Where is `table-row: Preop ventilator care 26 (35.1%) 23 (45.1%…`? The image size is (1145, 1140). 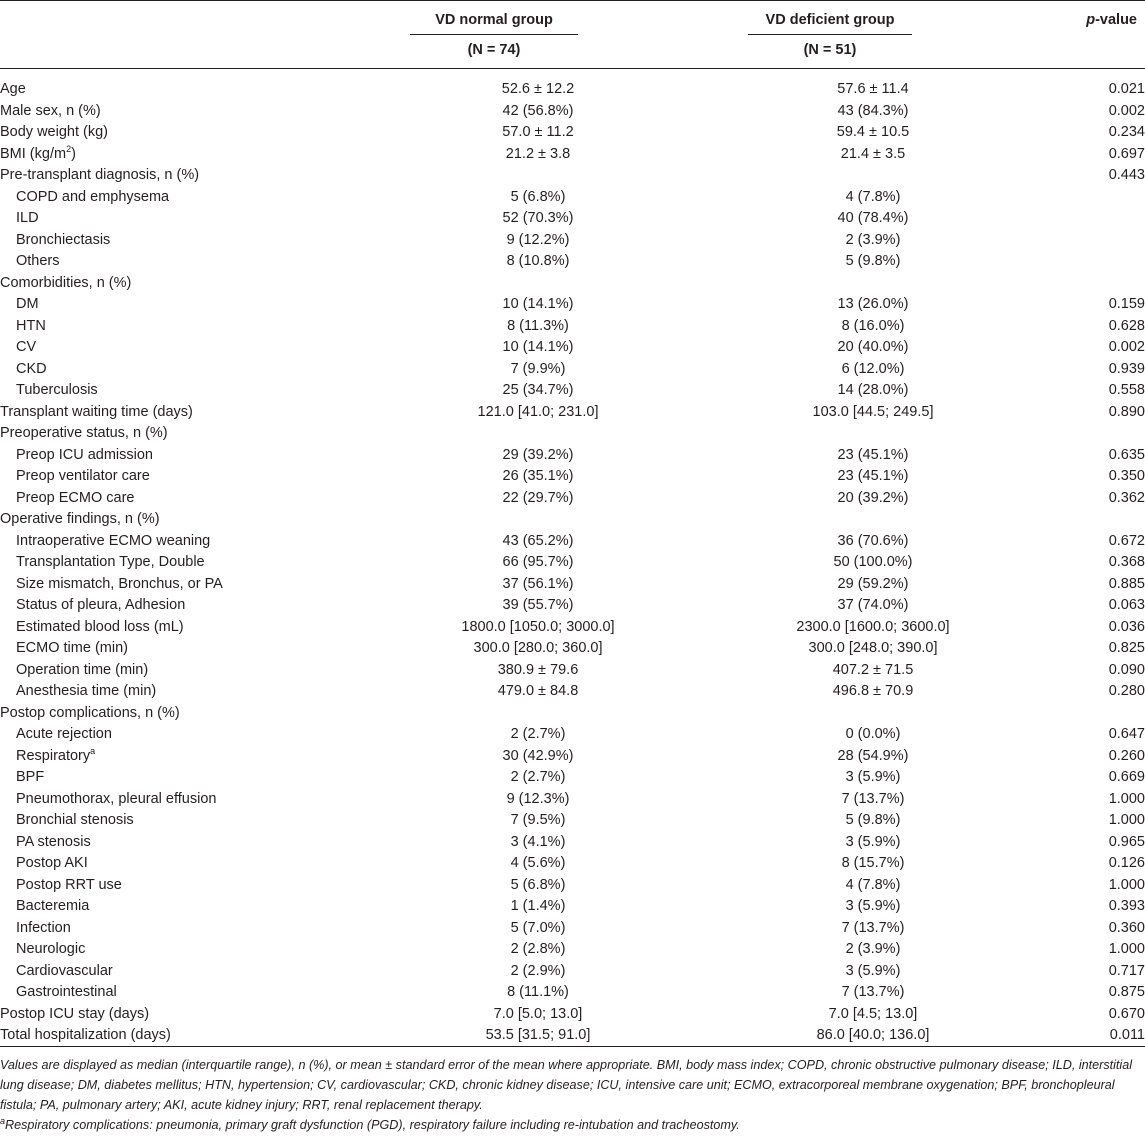 table-row: Preop ventilator care 26 (35.1%) 23 (45.1%… is located at coordinates (572, 477).